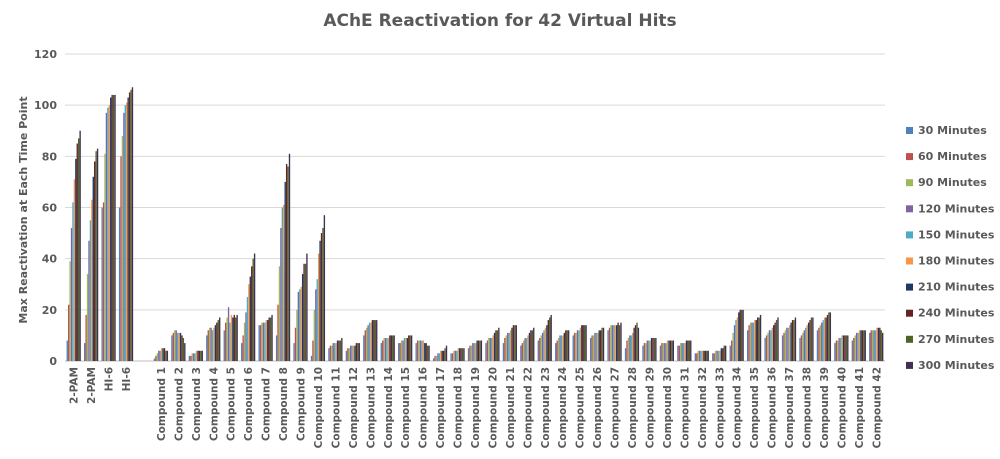 The width and height of the screenshot is (1000, 459). I want to click on x-tick-label-11: Compound 7, so click(267, 404).